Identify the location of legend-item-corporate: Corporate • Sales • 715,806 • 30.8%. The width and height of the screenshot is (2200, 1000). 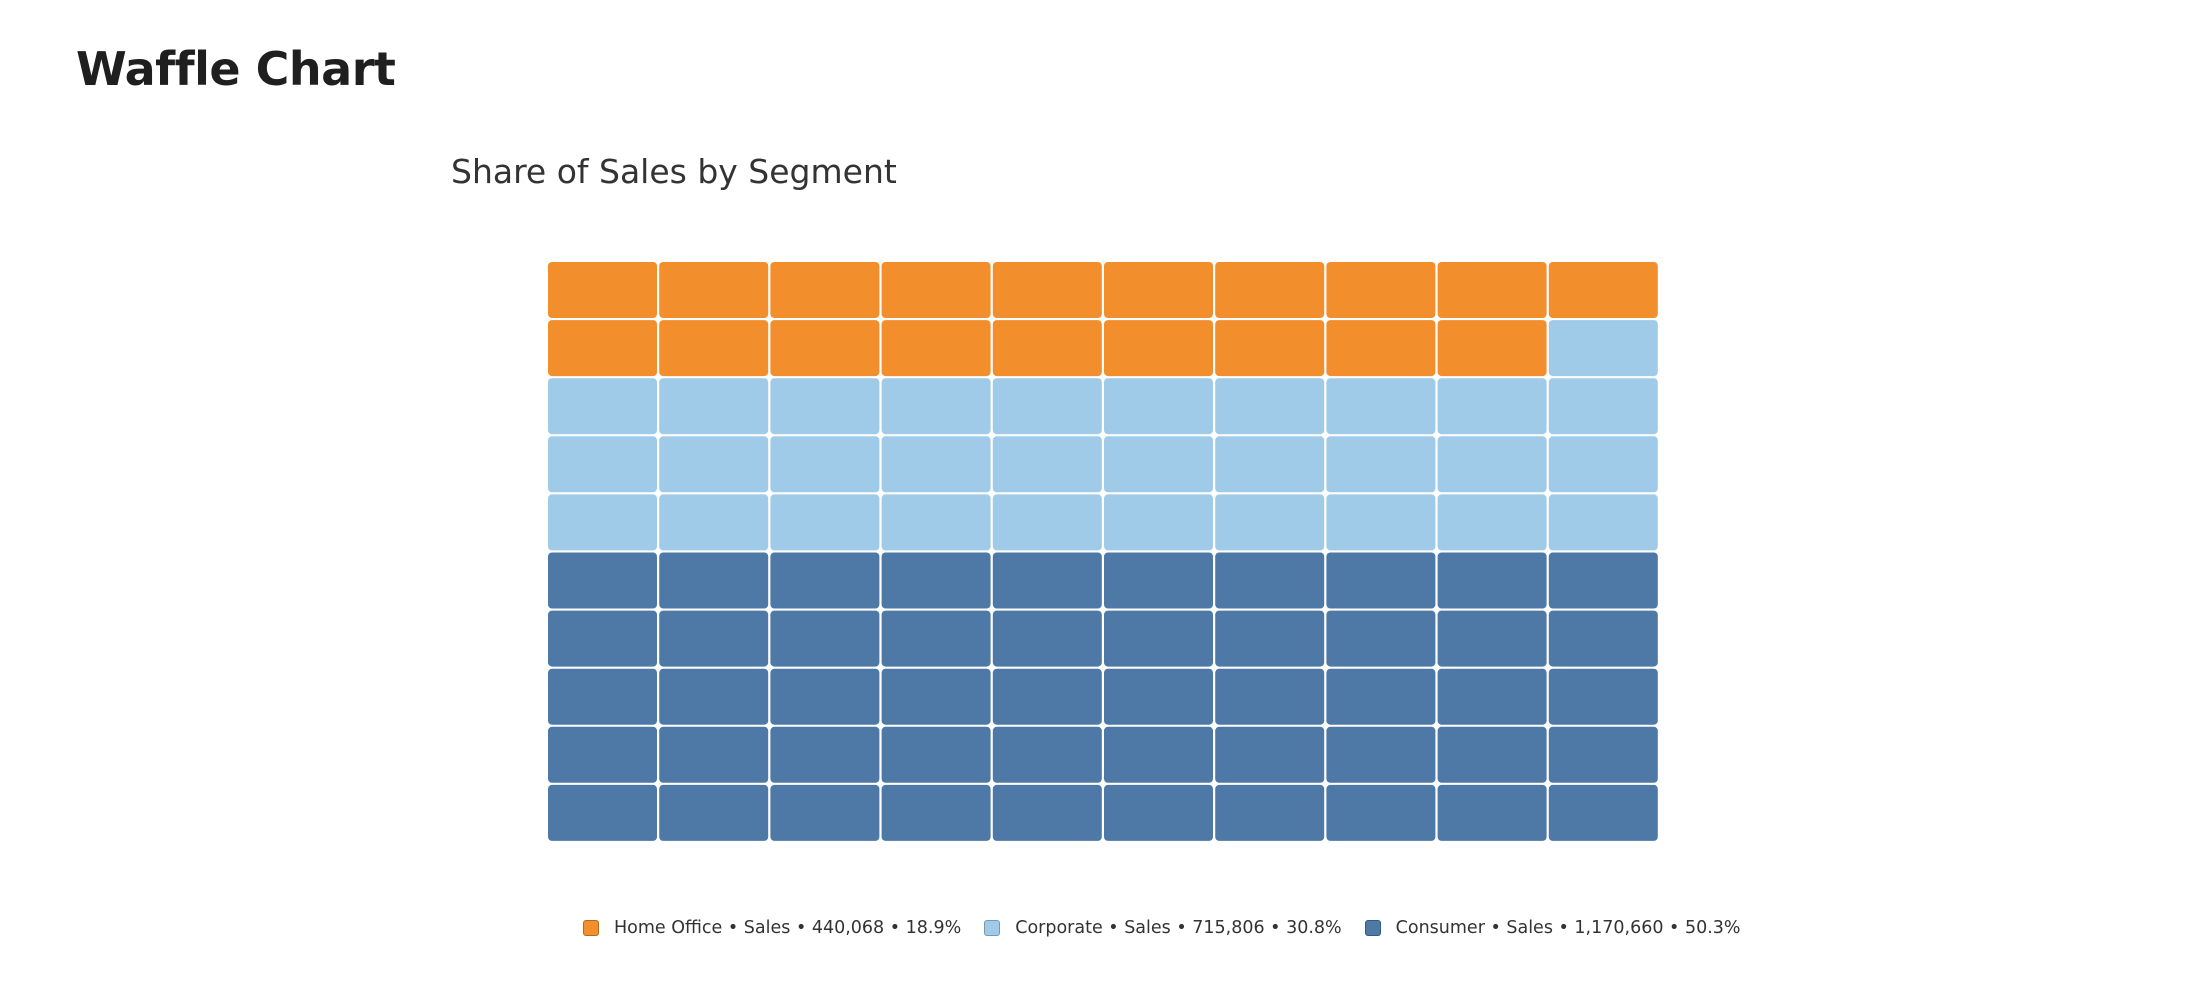
(1163, 928).